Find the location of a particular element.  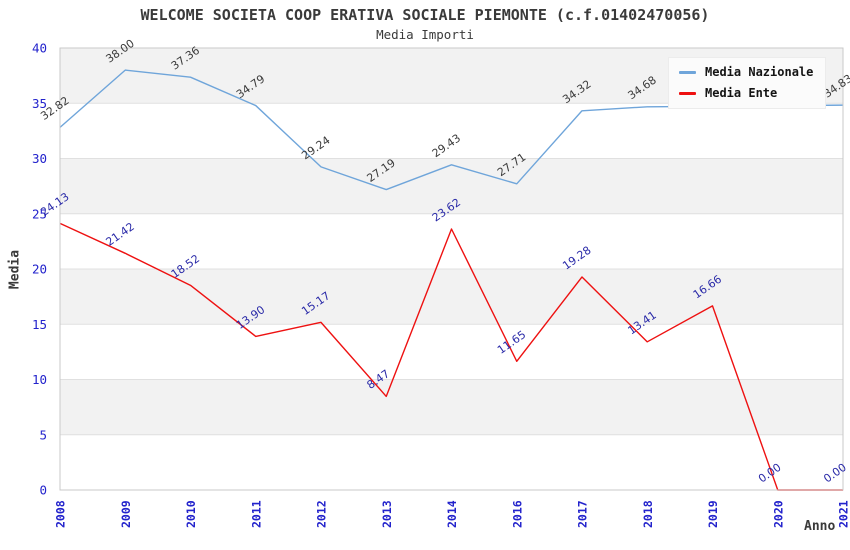

svg-text: 2008 is located at coordinates (61, 514).